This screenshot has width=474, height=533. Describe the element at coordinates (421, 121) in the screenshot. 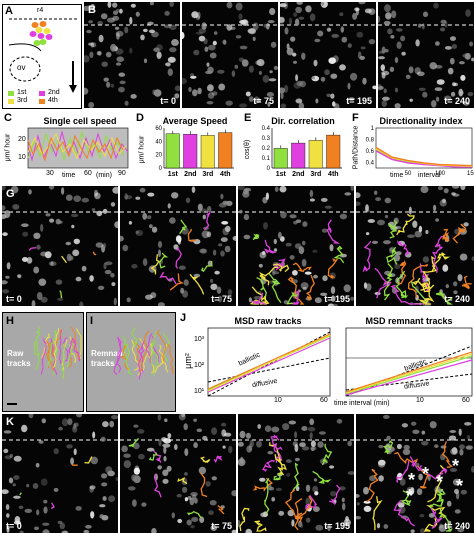

I see `f-title: Directionality index` at that location.